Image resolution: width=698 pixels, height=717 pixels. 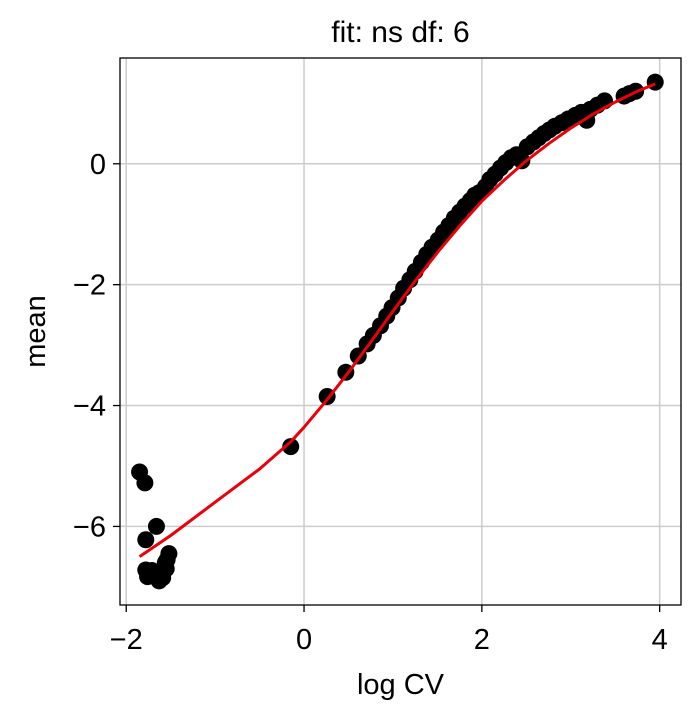 What do you see at coordinates (89, 527) in the screenshot?
I see `y-tick-label: −6` at bounding box center [89, 527].